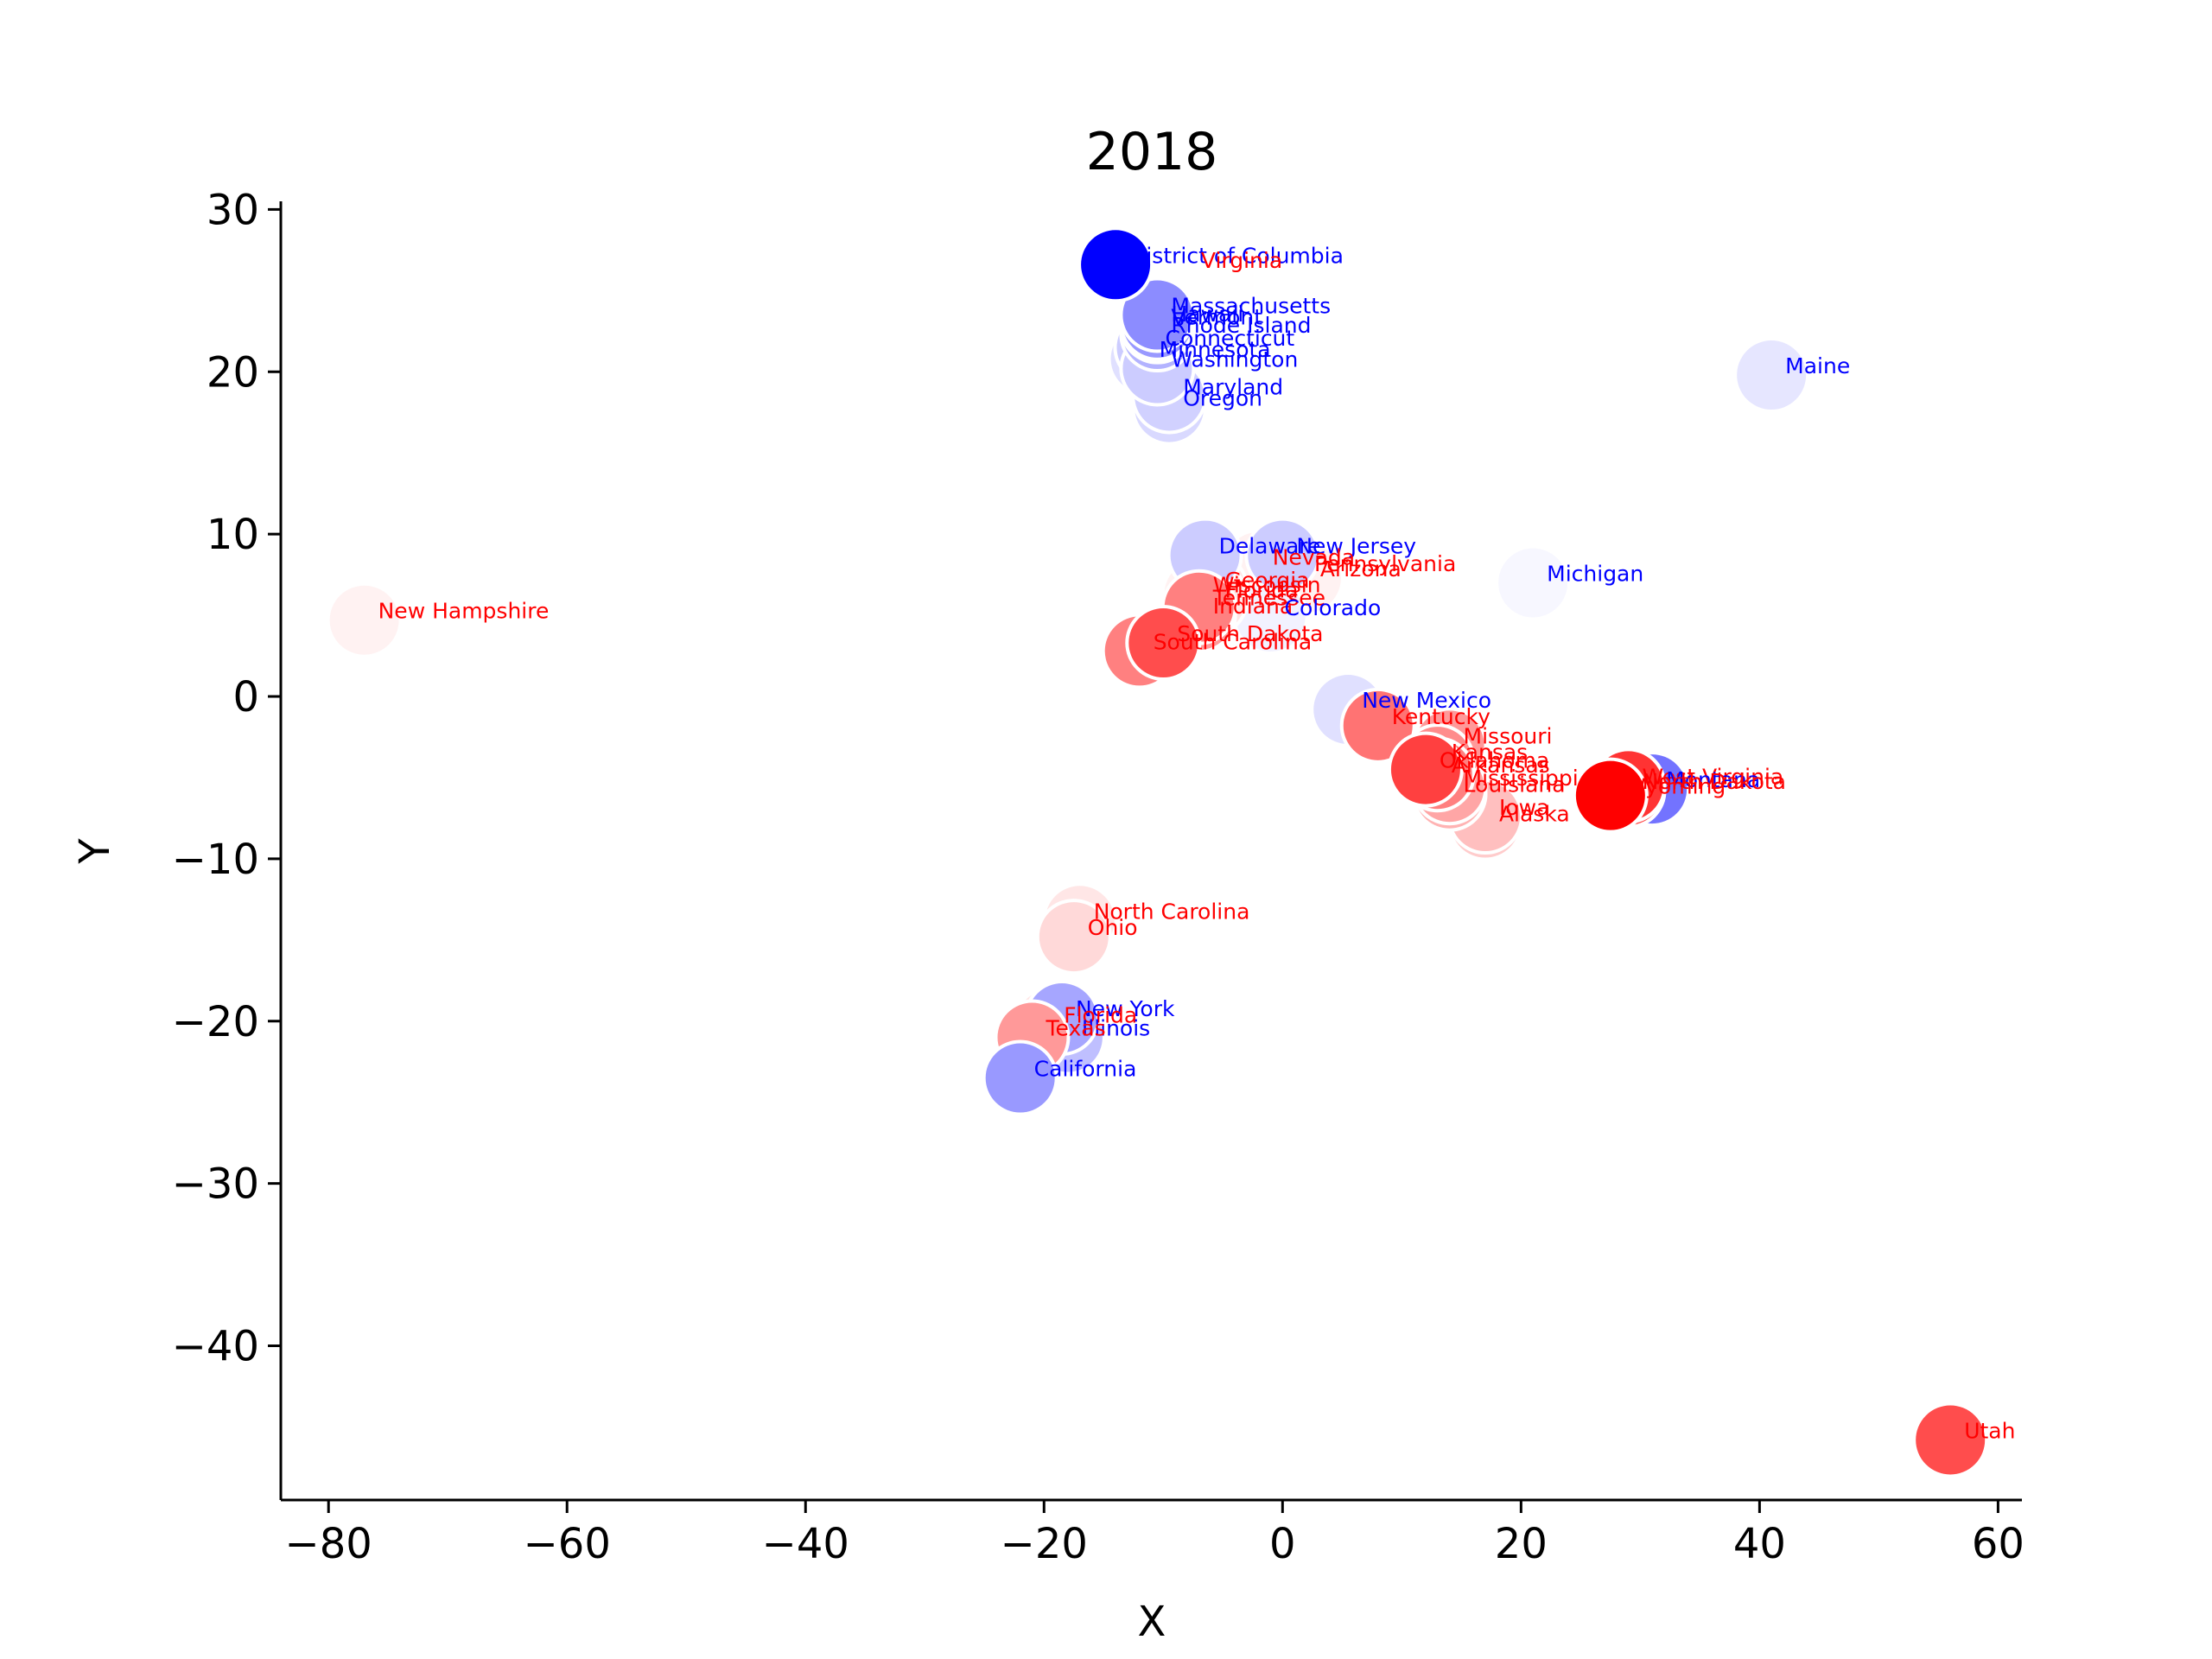  I want to click on point-label: New Mexico, so click(1426, 700).